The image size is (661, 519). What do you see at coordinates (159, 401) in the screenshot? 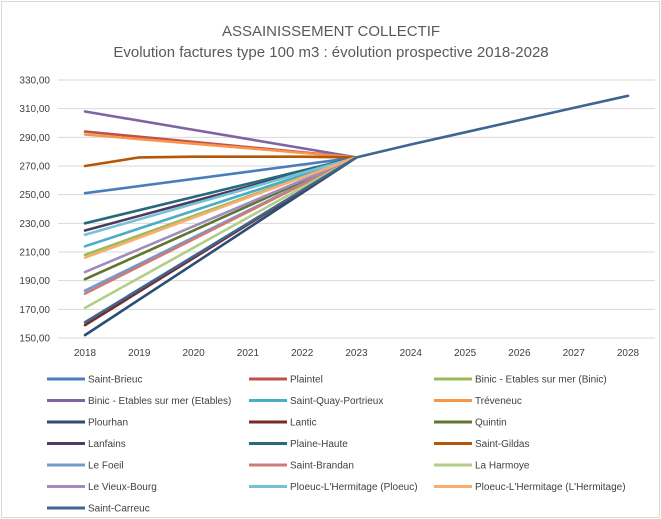
I see `legend-label: Binic - Etables sur mer (Etables)` at bounding box center [159, 401].